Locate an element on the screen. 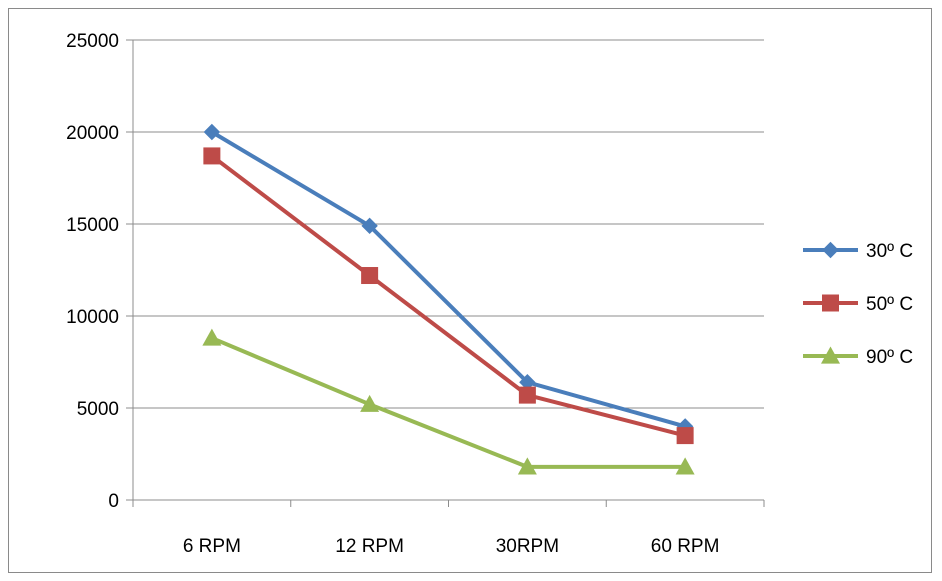 This screenshot has height=581, width=942. legend-label: 30º C is located at coordinates (889, 251).